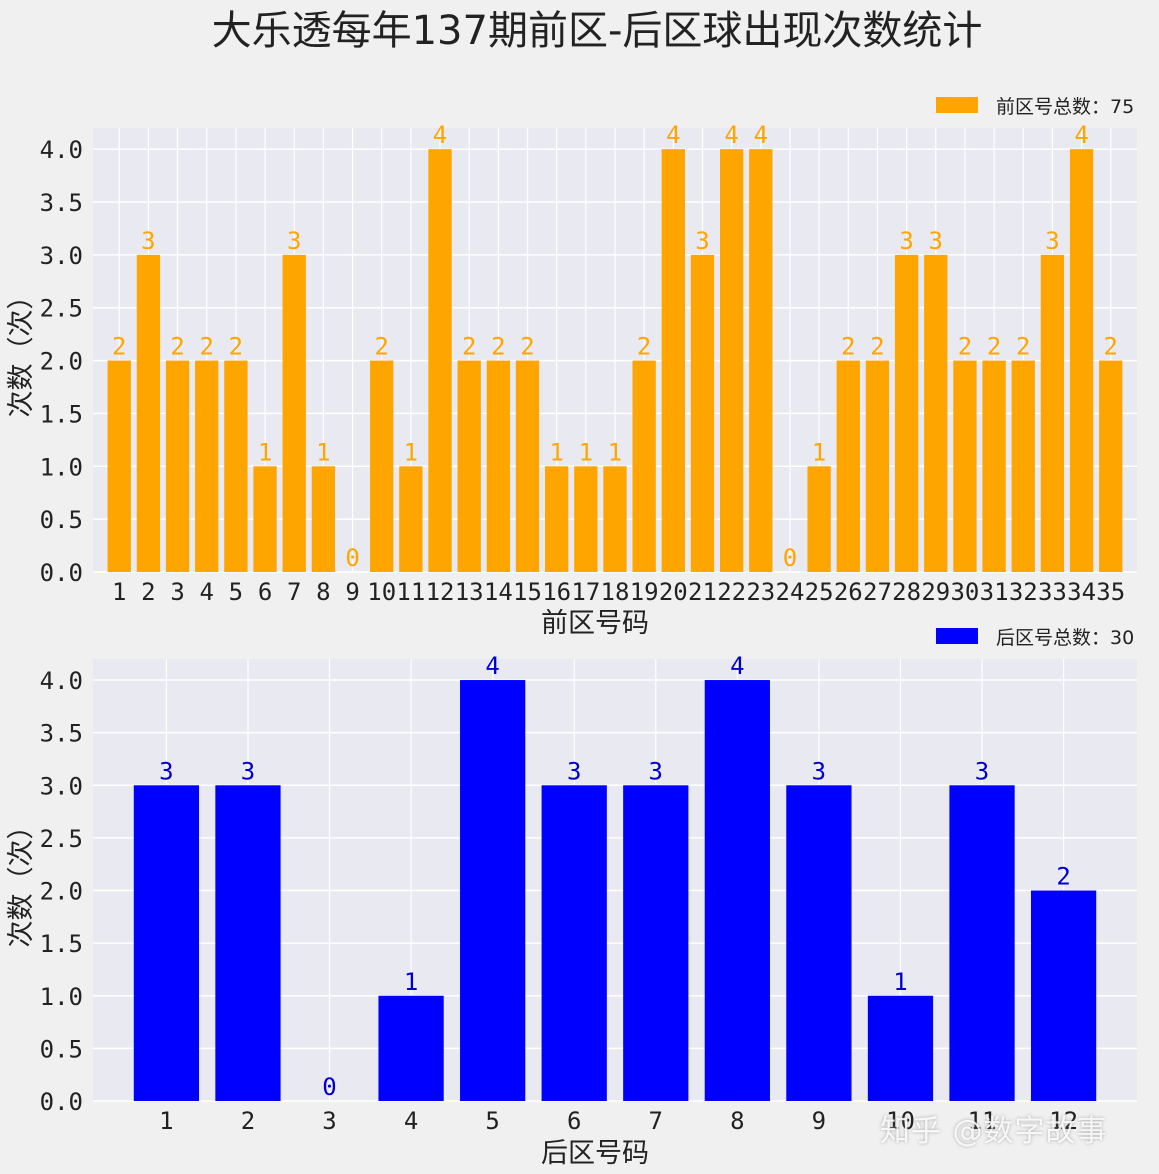  What do you see at coordinates (1052, 592) in the screenshot?
I see `x-tick-label: 33` at bounding box center [1052, 592].